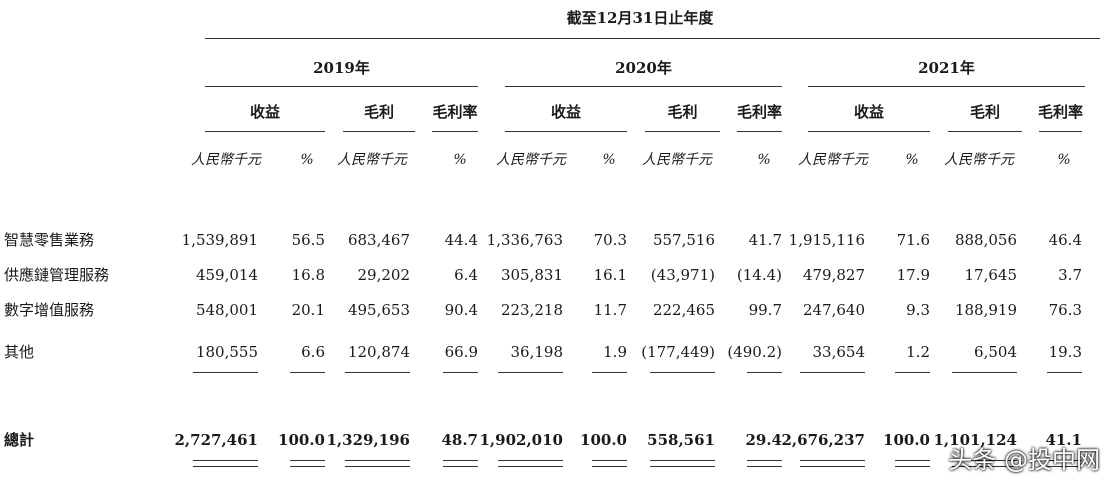 Image resolution: width=1108 pixels, height=482 pixels. I want to click on cell-value: 223,218, so click(531, 310).